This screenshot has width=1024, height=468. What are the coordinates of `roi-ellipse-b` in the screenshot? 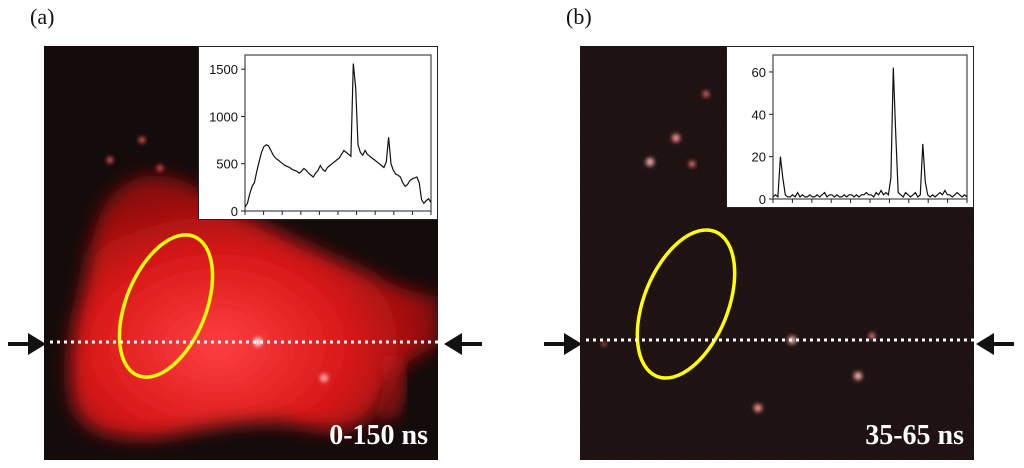 It's located at (686, 304).